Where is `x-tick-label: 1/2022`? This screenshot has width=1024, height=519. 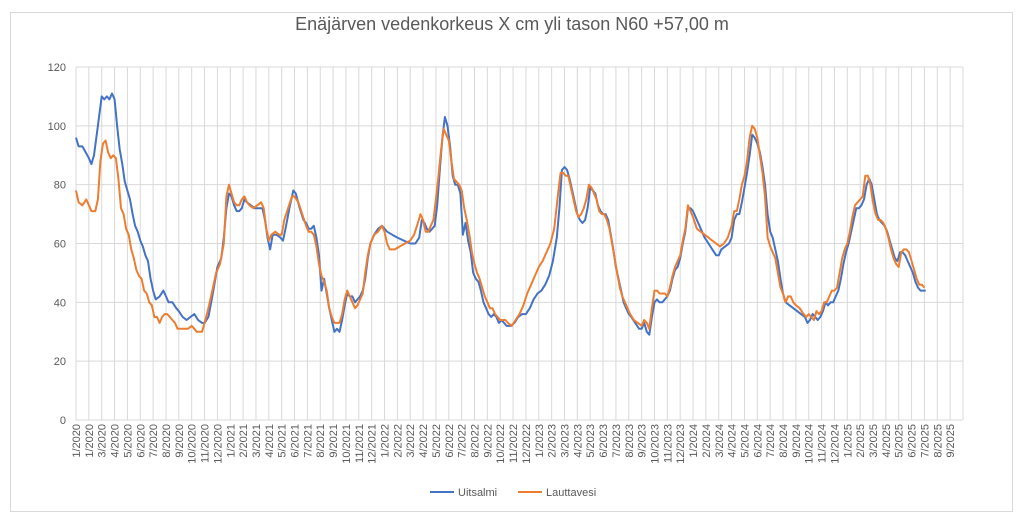 x-tick-label: 1/2022 is located at coordinates (386, 441).